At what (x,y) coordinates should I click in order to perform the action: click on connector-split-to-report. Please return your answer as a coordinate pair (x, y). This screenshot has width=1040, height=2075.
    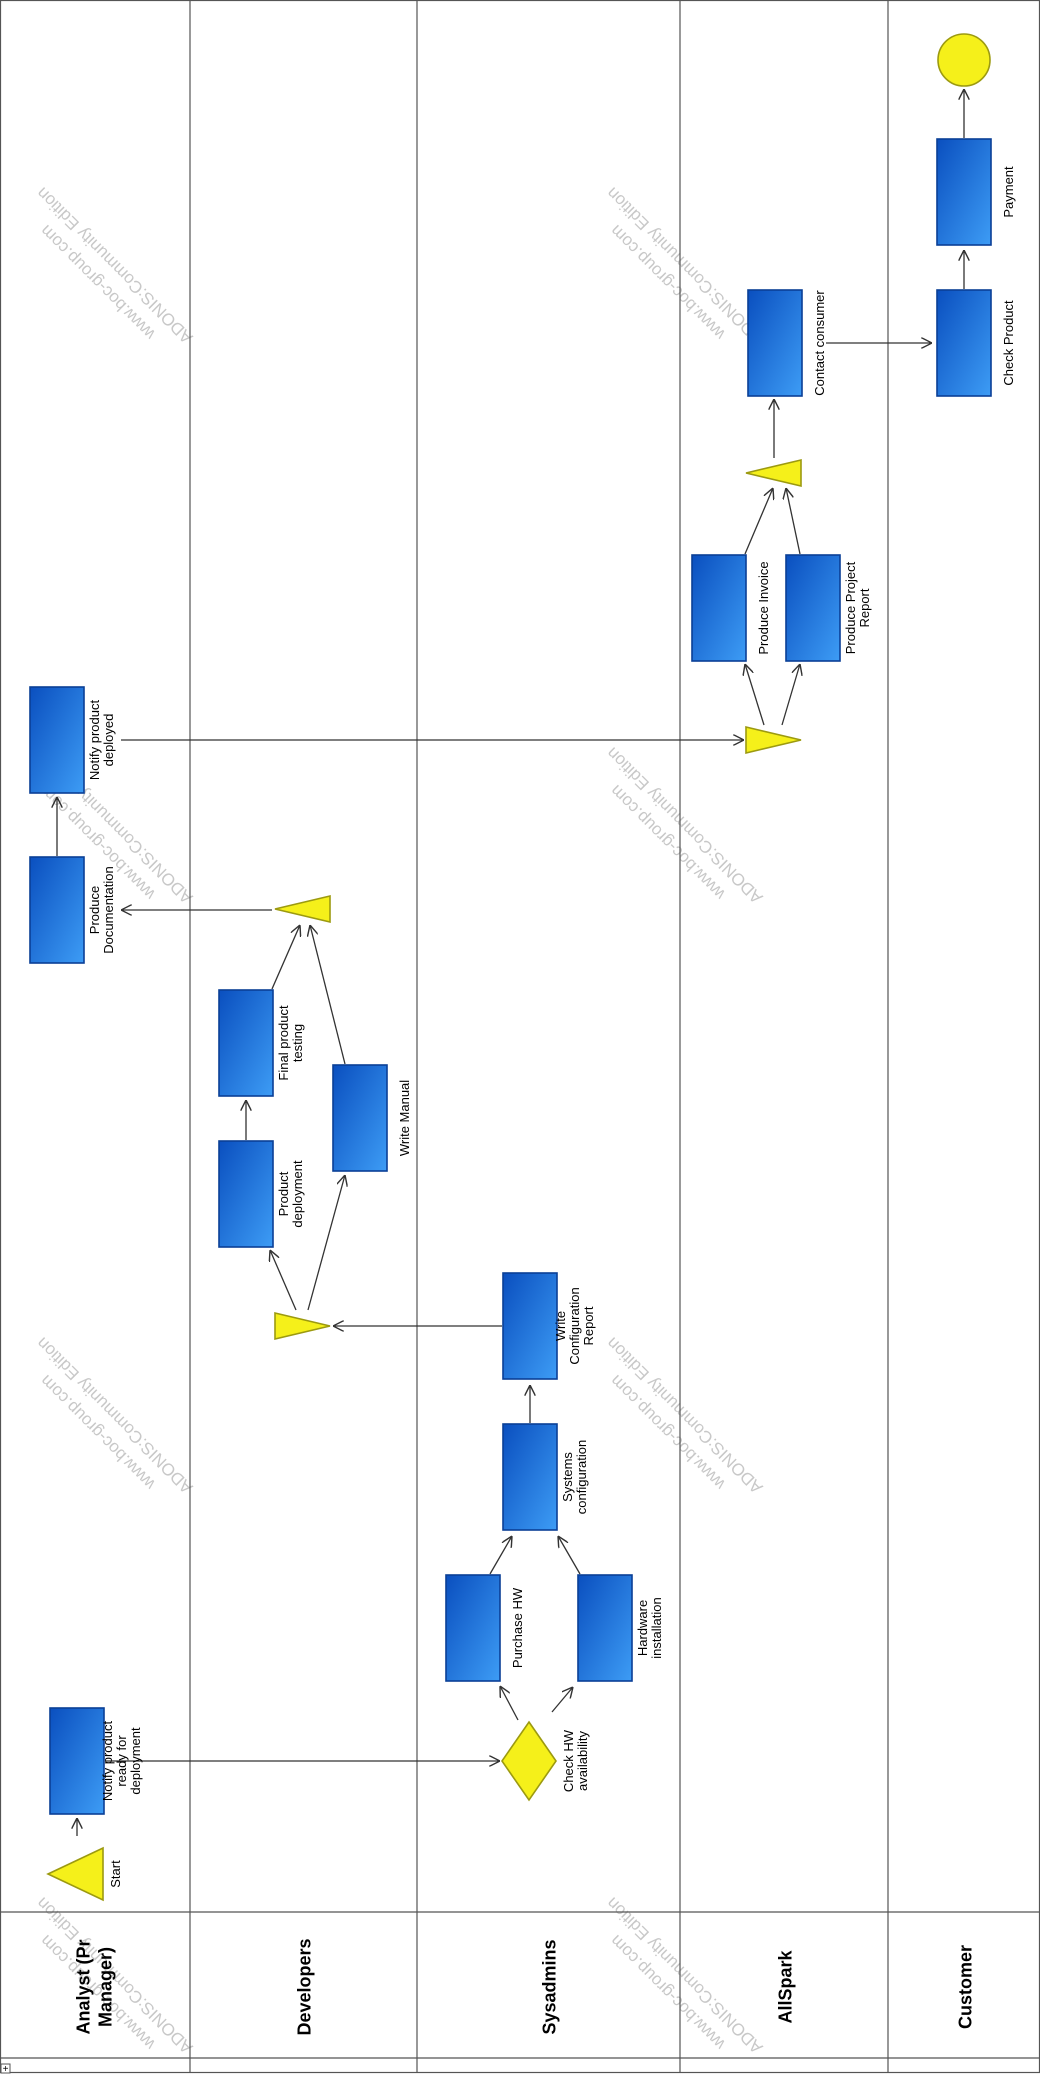
    Looking at the image, I should click on (791, 694).